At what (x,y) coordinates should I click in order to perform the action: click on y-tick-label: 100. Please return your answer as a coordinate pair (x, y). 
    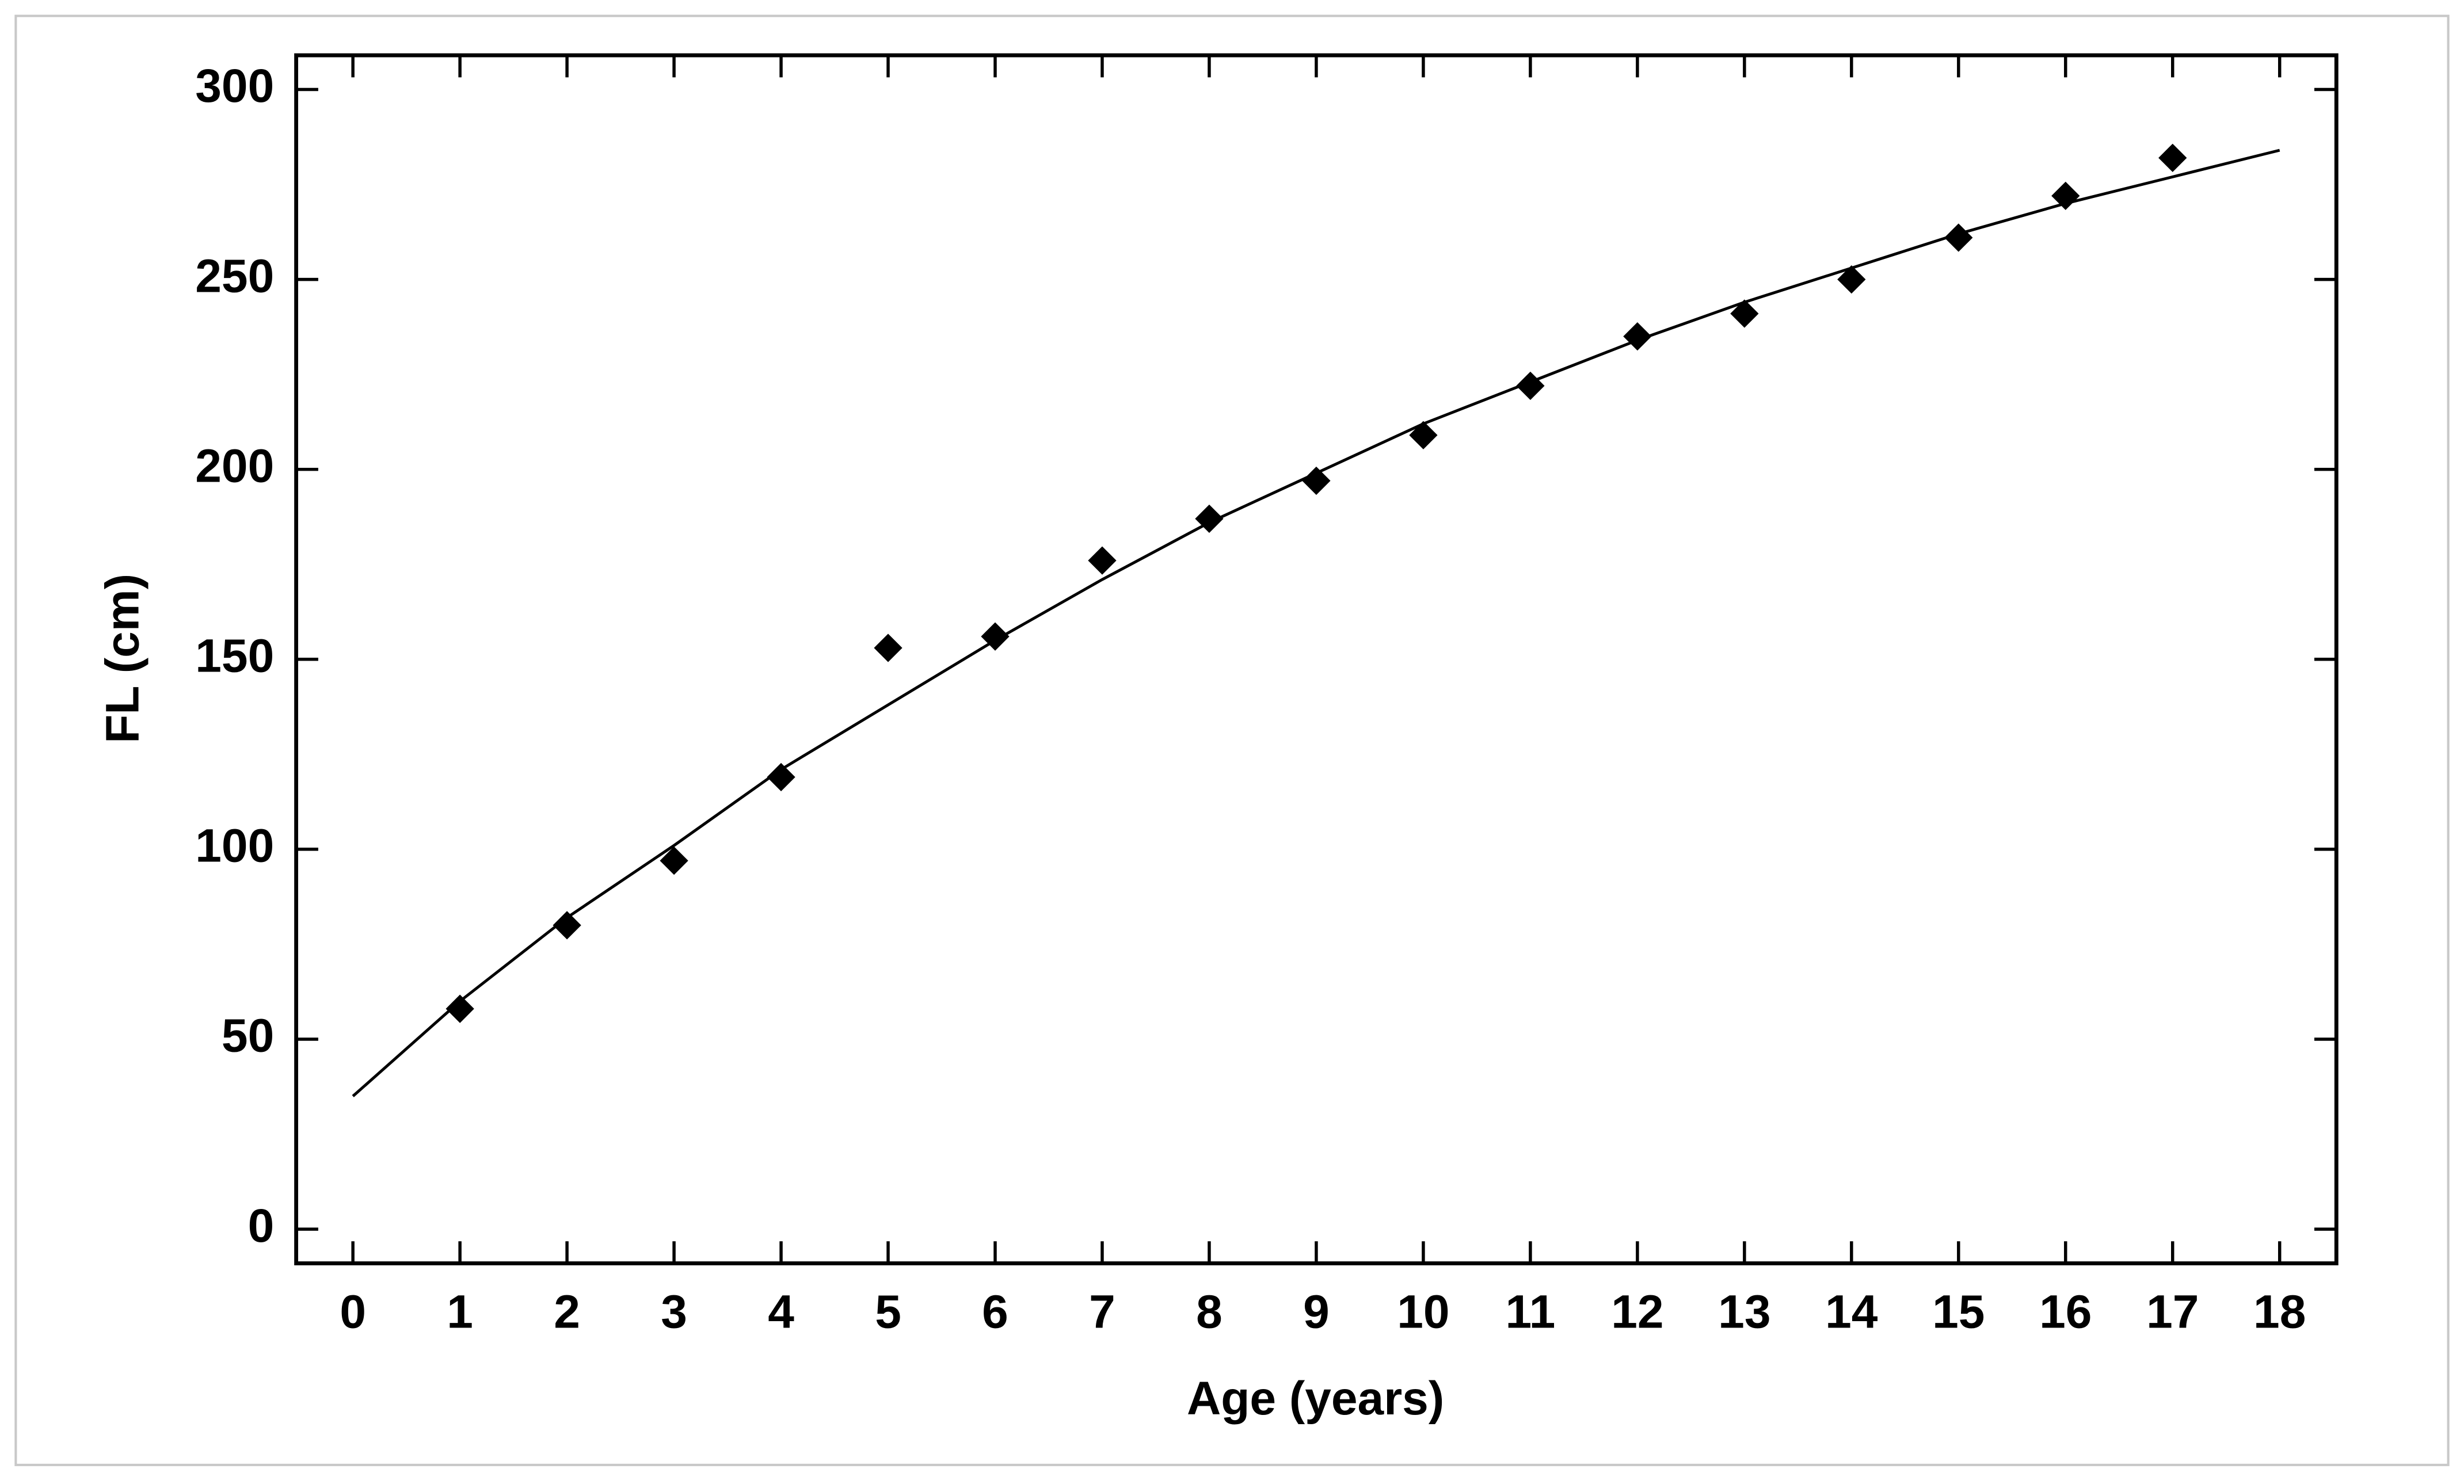
    Looking at the image, I should click on (234, 846).